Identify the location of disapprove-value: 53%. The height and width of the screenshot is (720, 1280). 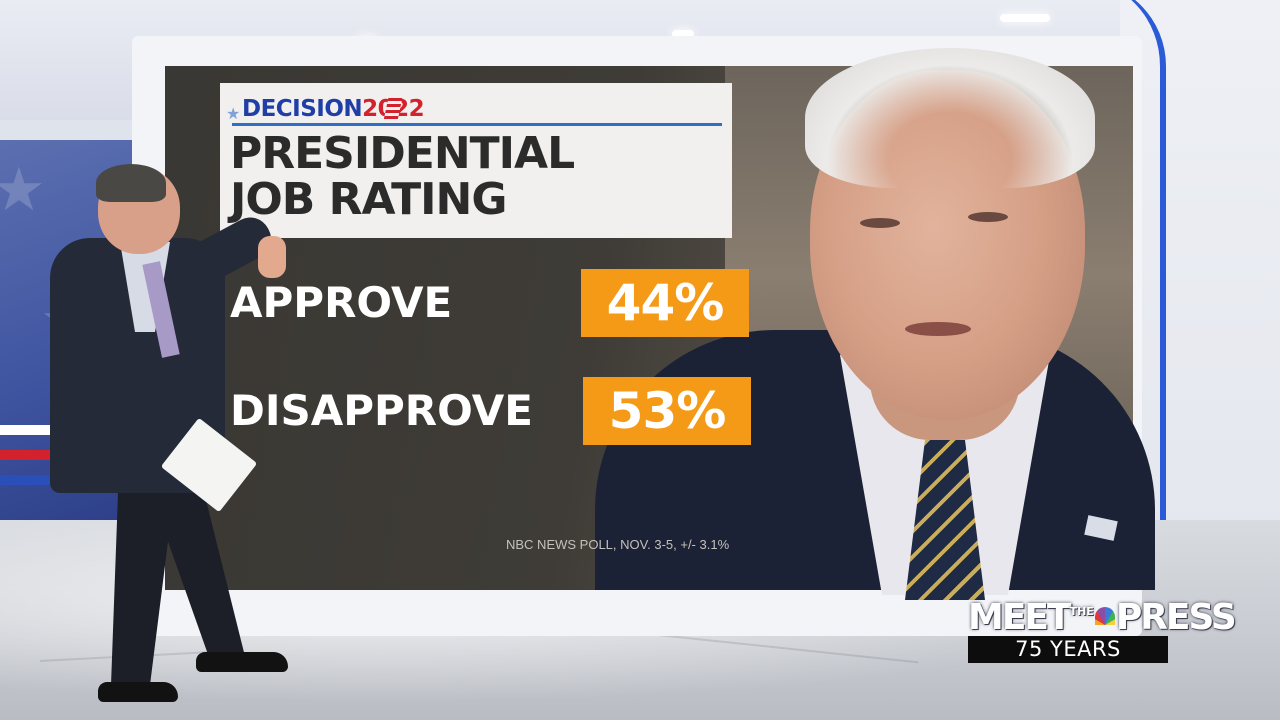
(667, 411).